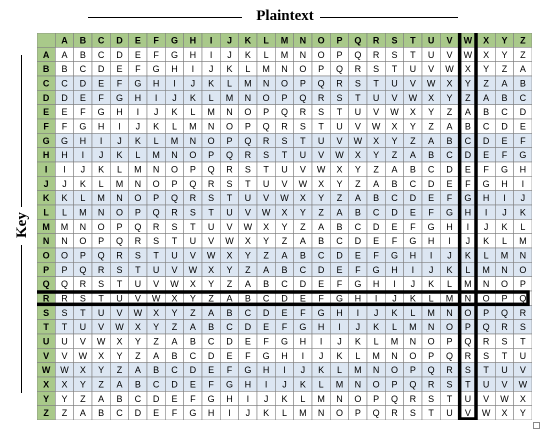 The image size is (543, 433). Describe the element at coordinates (101, 40) in the screenshot. I see `plaintext-header-letter: C` at that location.